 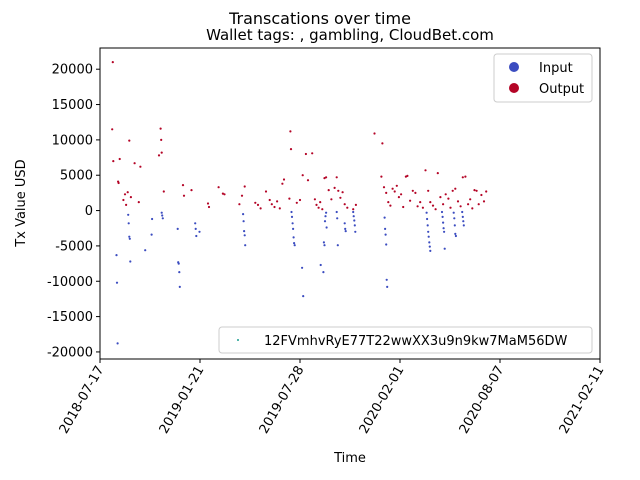 What do you see at coordinates (70, 352) in the screenshot?
I see `y-tick-label: -20000` at bounding box center [70, 352].